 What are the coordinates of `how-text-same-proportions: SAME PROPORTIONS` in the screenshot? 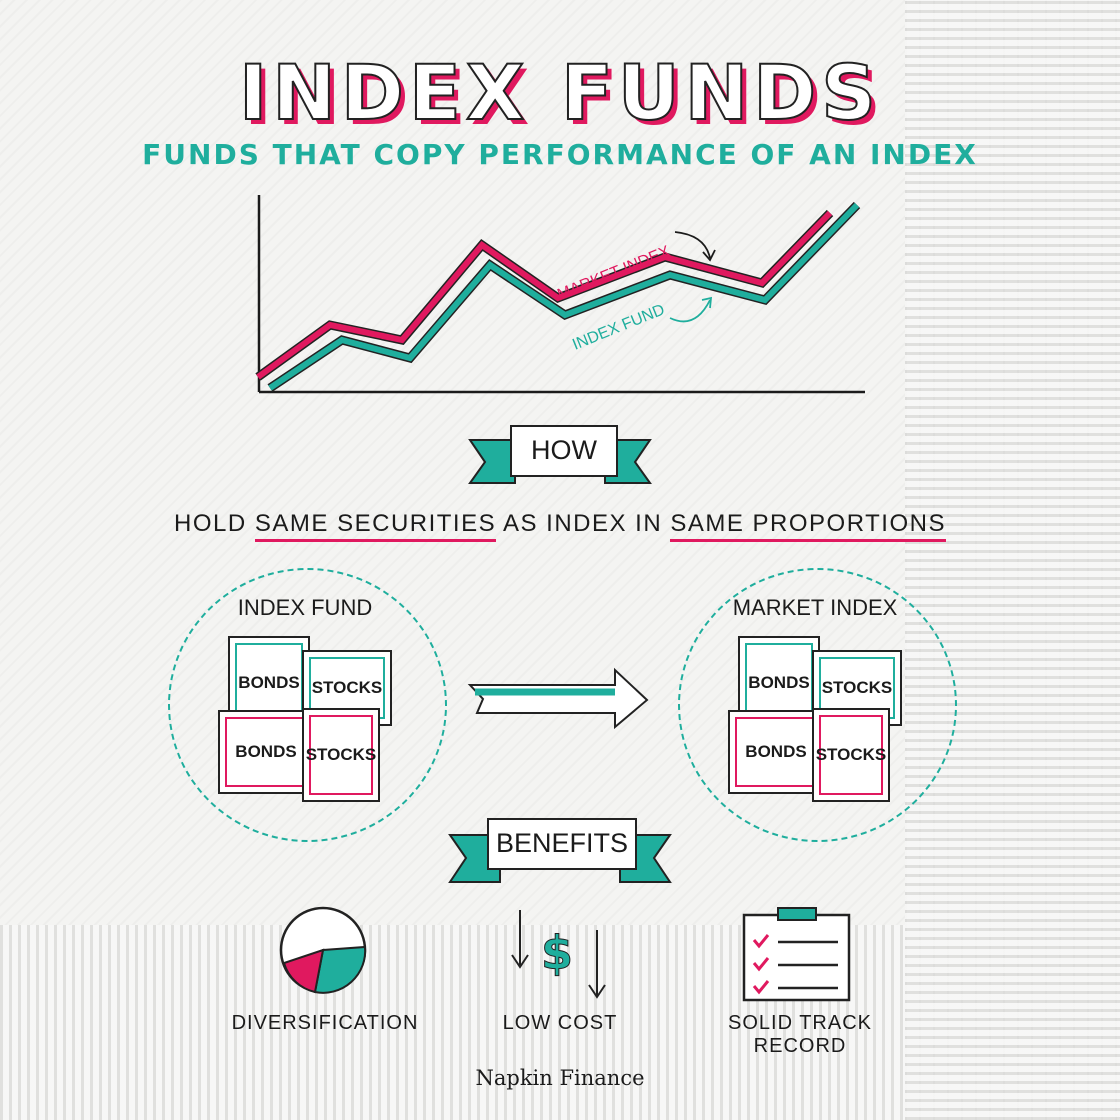 It's located at (808, 526).